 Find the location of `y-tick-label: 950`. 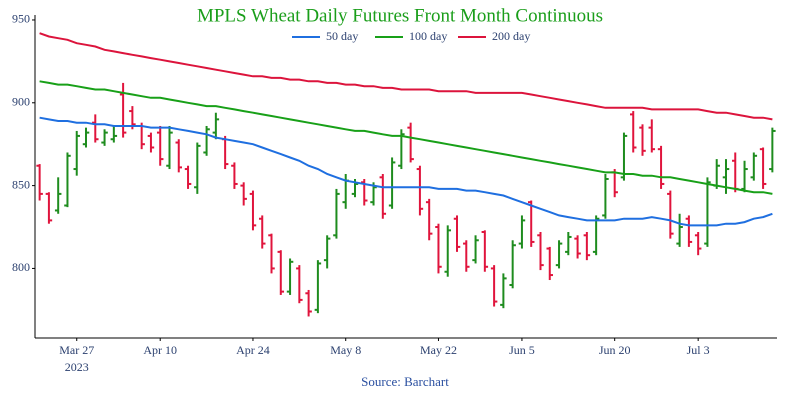

y-tick-label: 950 is located at coordinates (21, 19).